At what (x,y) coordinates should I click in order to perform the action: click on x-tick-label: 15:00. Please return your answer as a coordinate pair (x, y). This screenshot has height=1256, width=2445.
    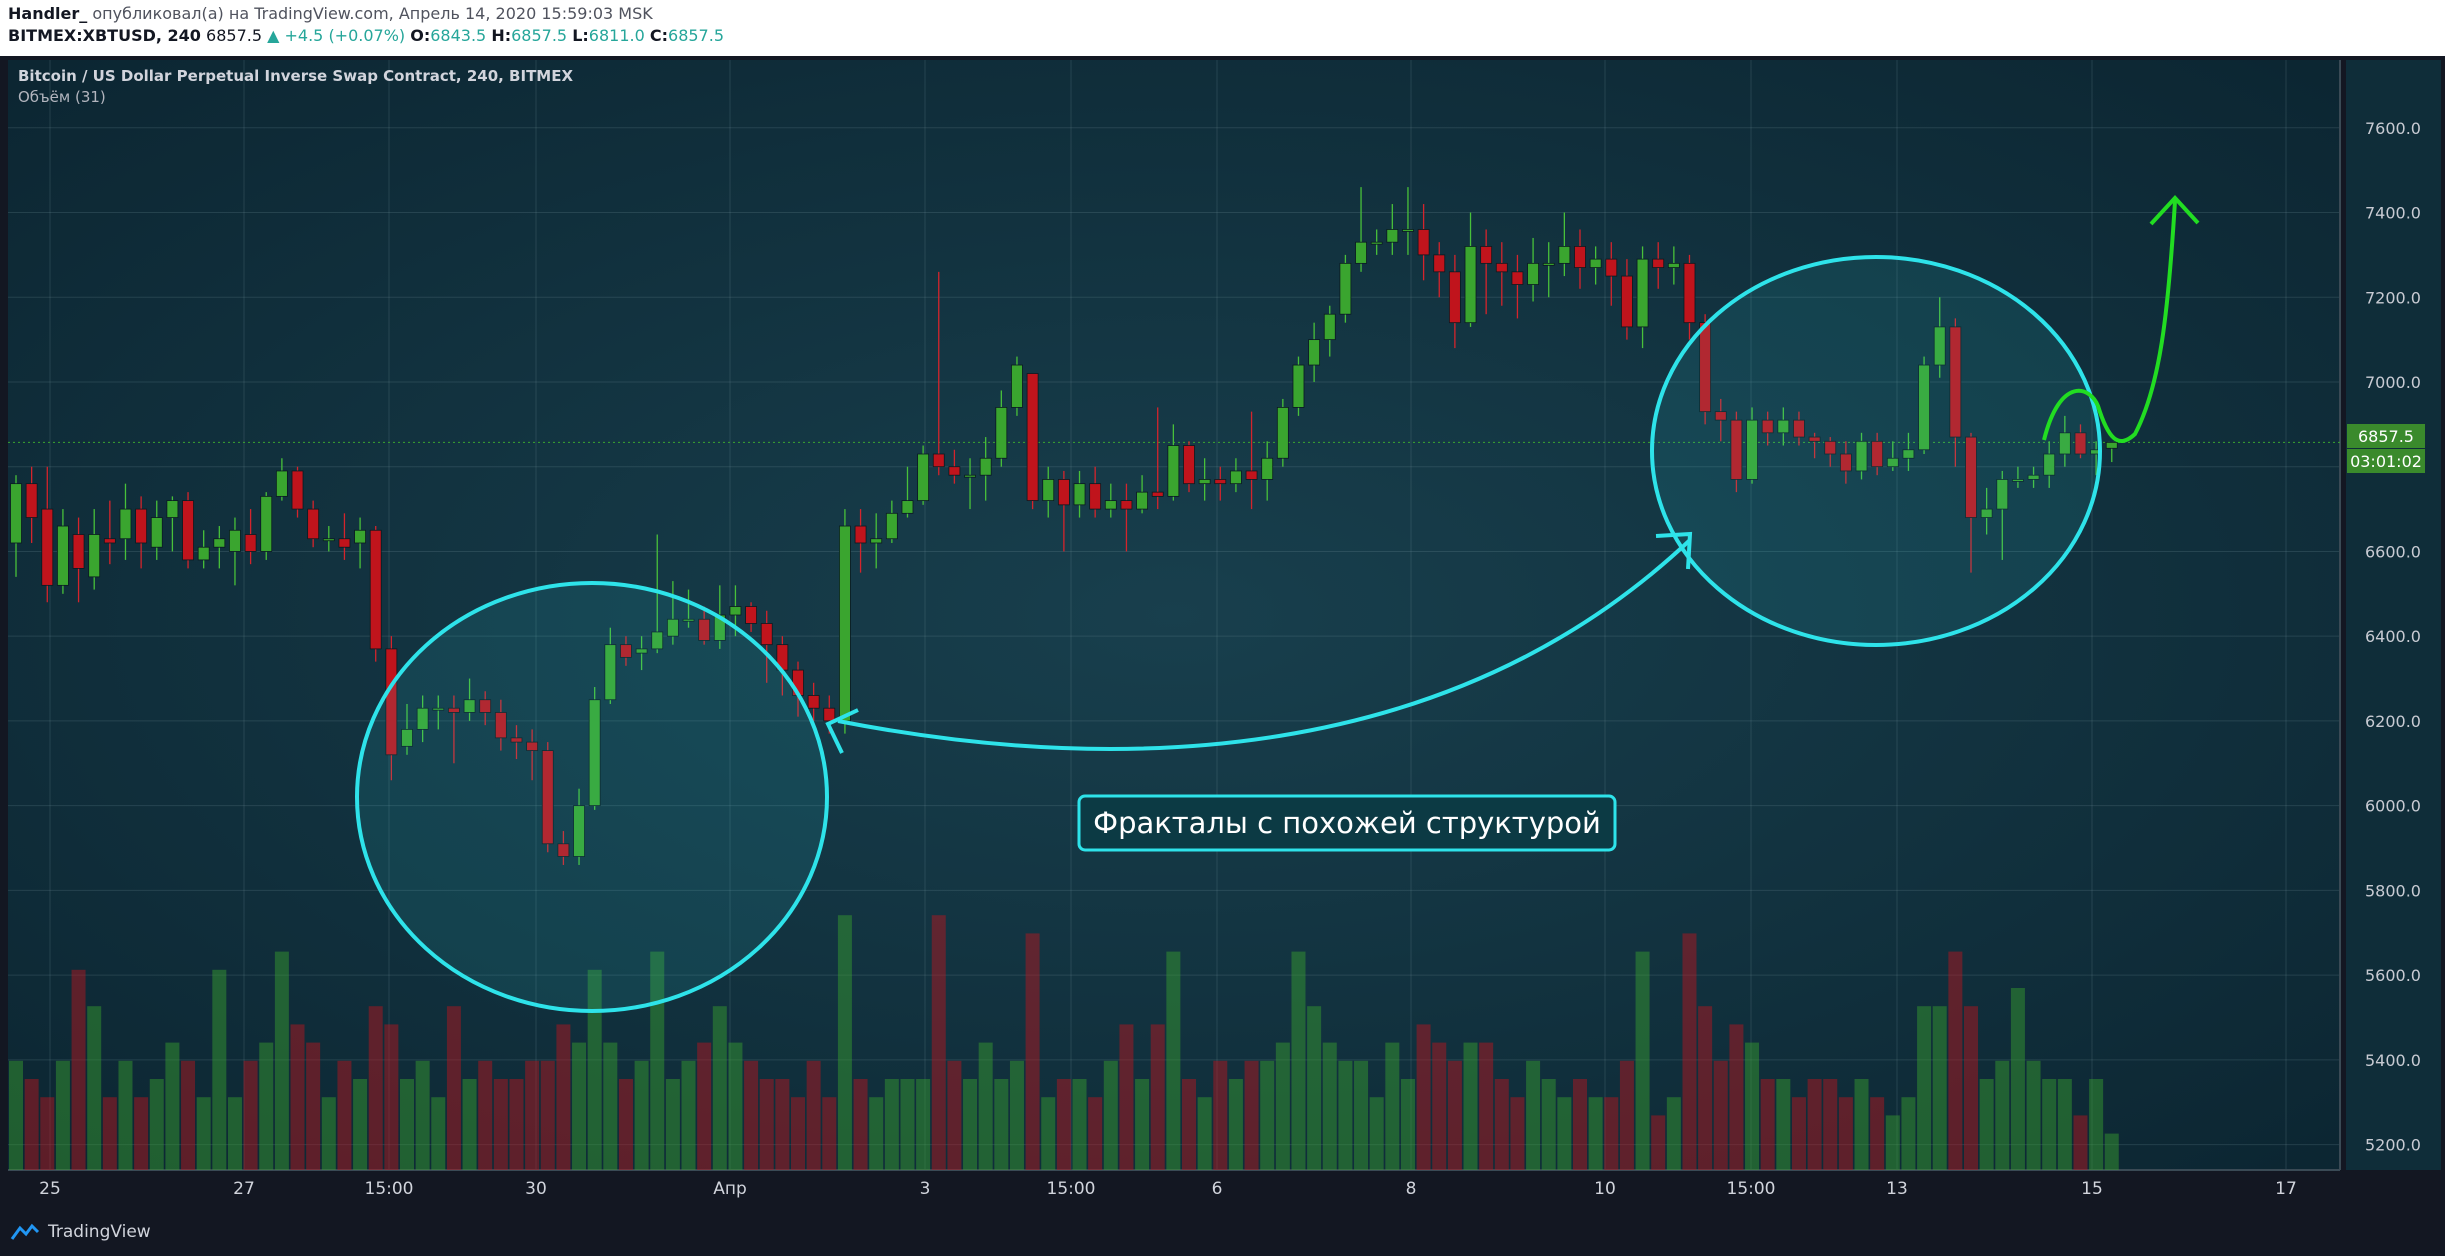
    Looking at the image, I should click on (389, 1189).